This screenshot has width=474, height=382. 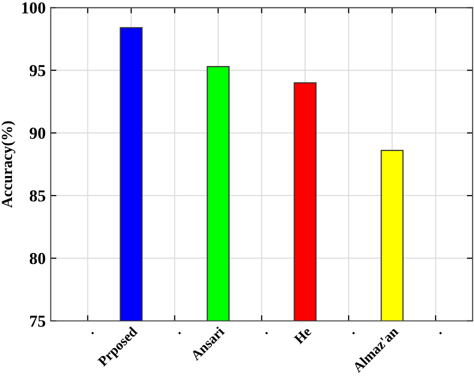 What do you see at coordinates (38, 70) in the screenshot?
I see `y-tick-label: 95` at bounding box center [38, 70].